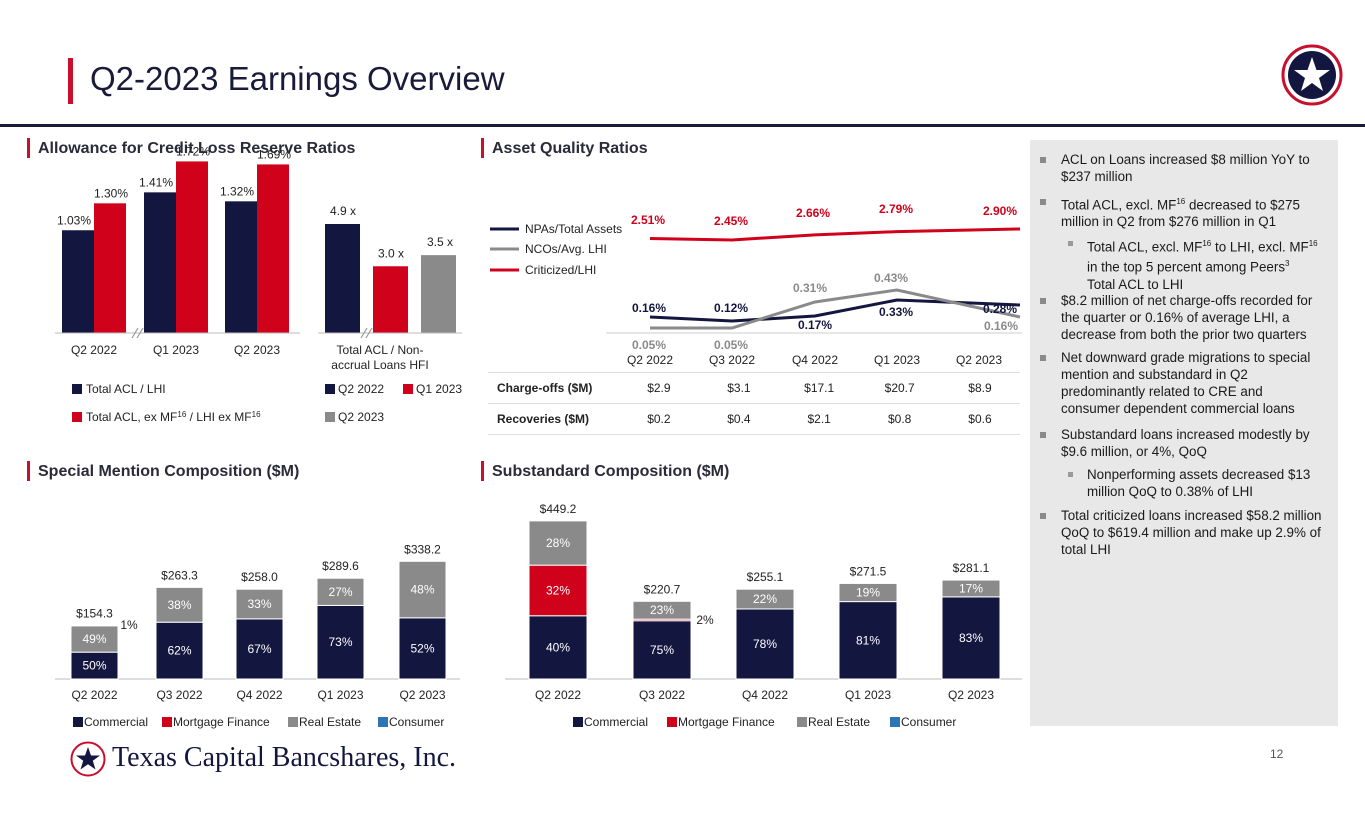  I want to click on table-row-header: Recoveries ($M), so click(543, 419).